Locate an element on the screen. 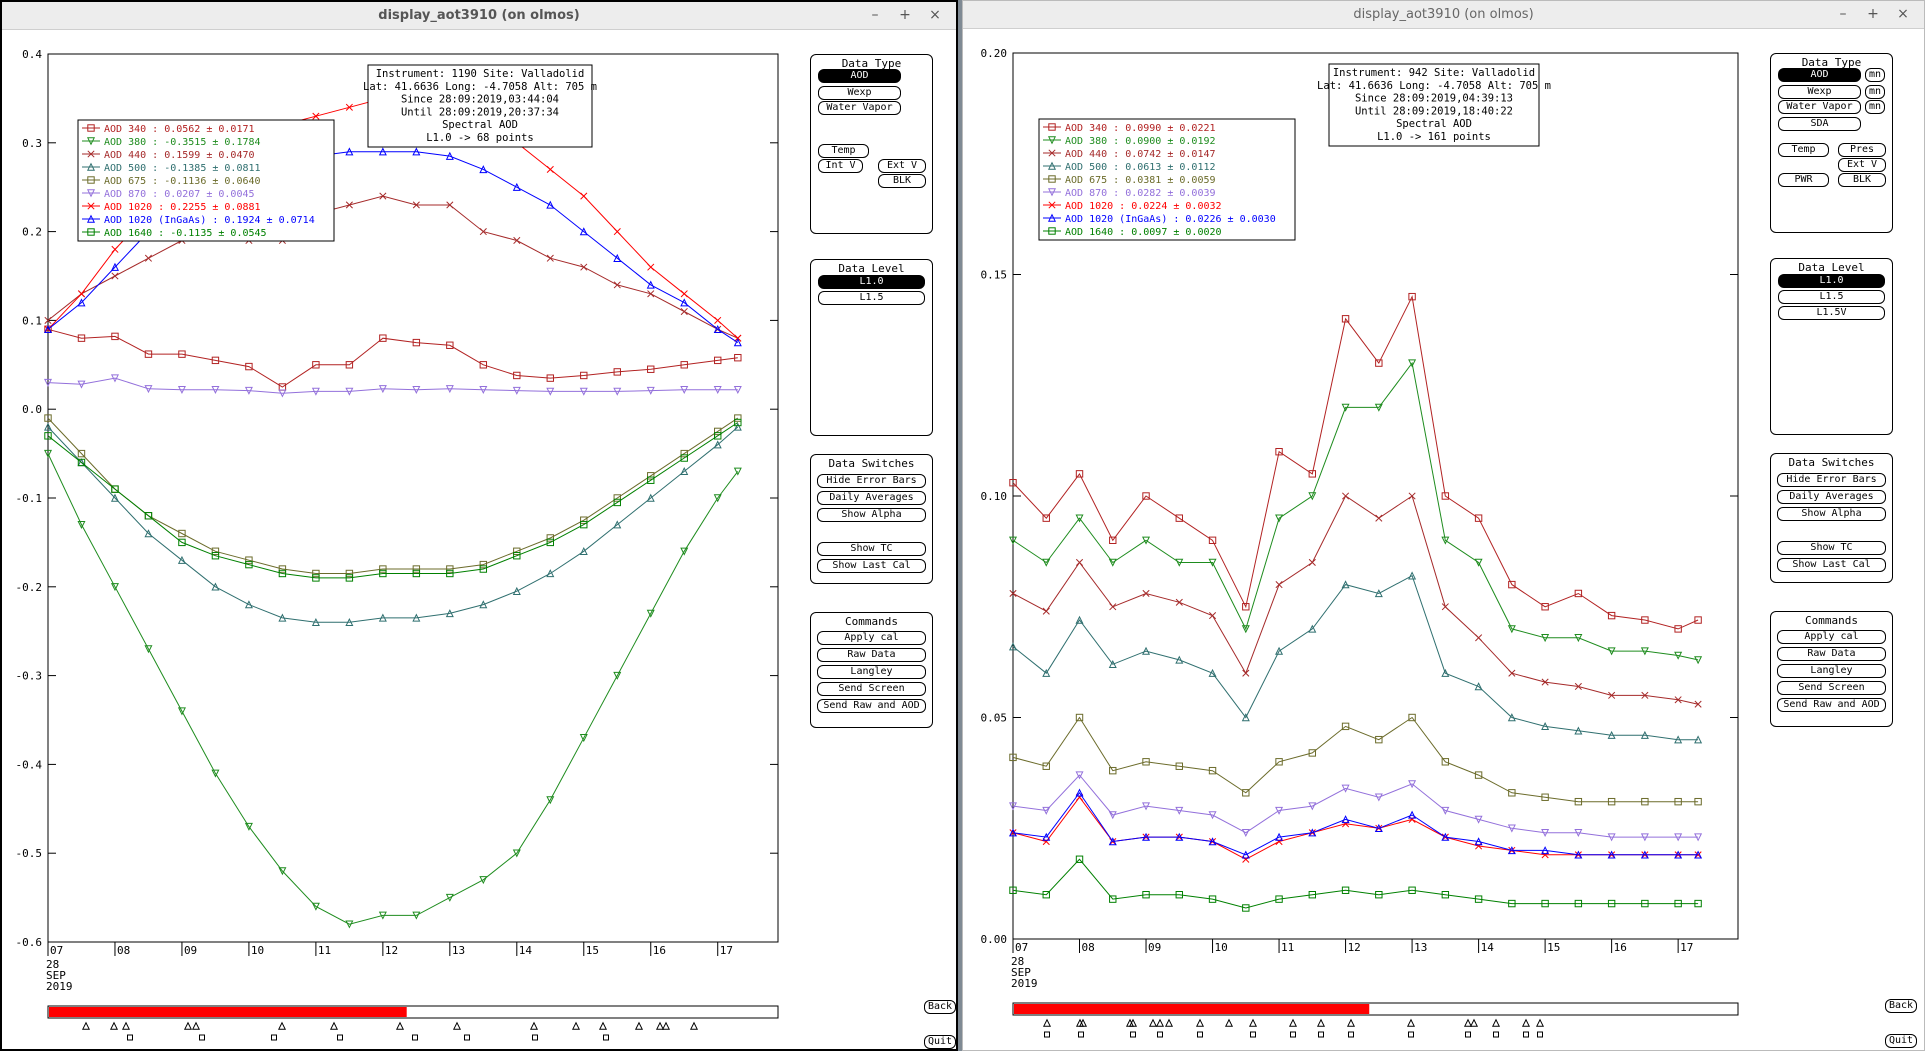 The image size is (1925, 1051). mn-water-vapor-button: mn is located at coordinates (1875, 107).